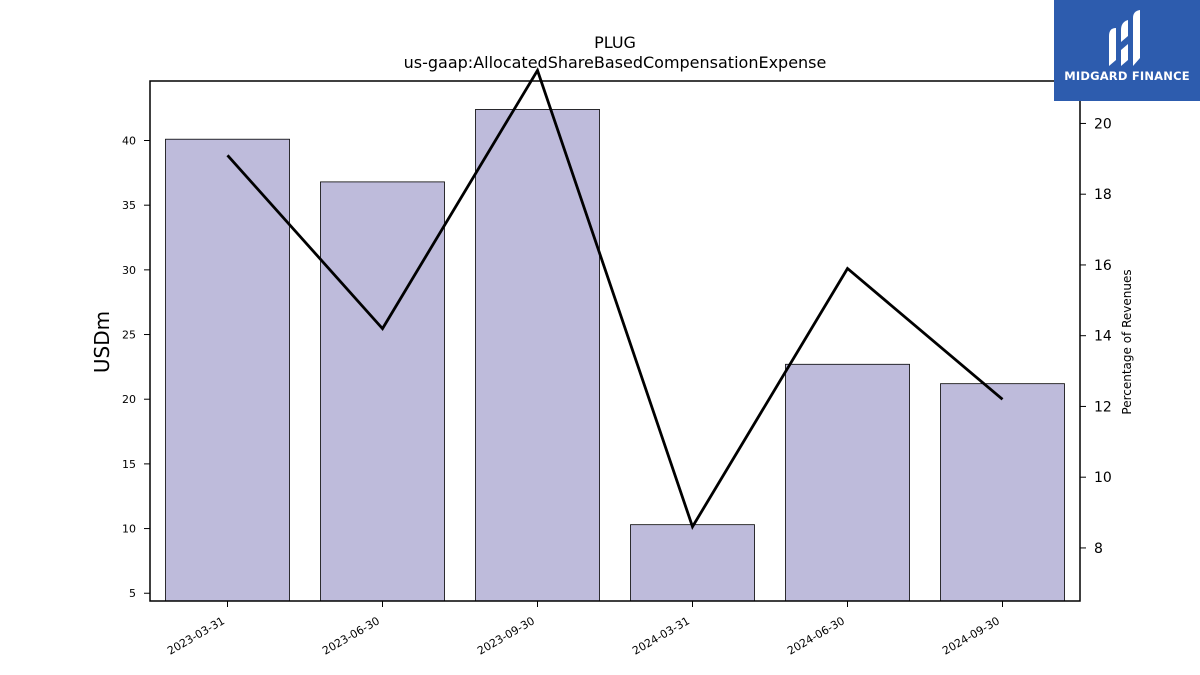 The height and width of the screenshot is (675, 1200). Describe the element at coordinates (136, 367) in the screenshot. I see `y-axis-left: 5 10 15 20 25 30 35 40` at that location.